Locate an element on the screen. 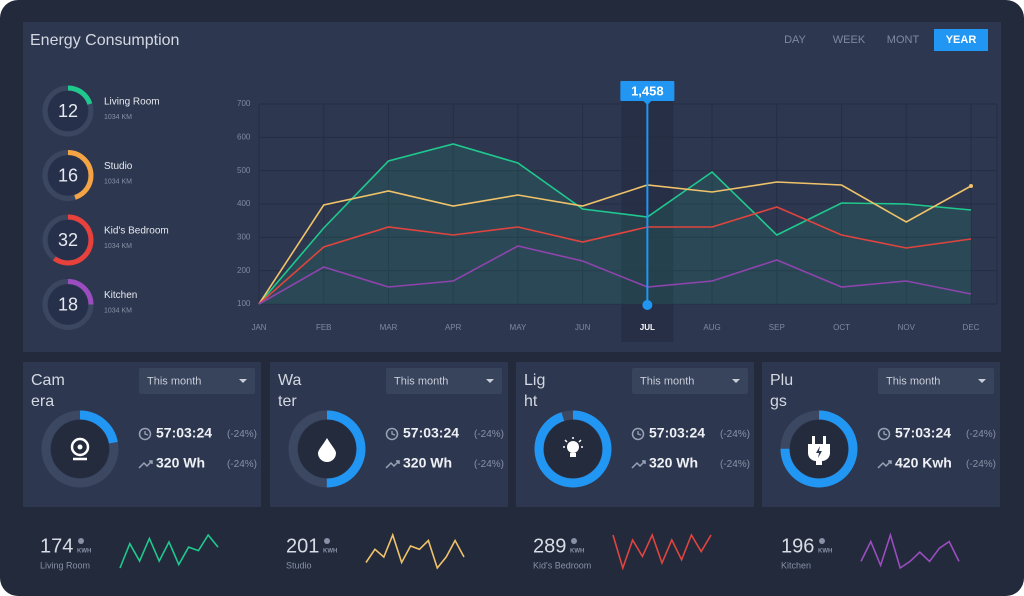 The width and height of the screenshot is (1024, 596). tab: MONT is located at coordinates (903, 40).